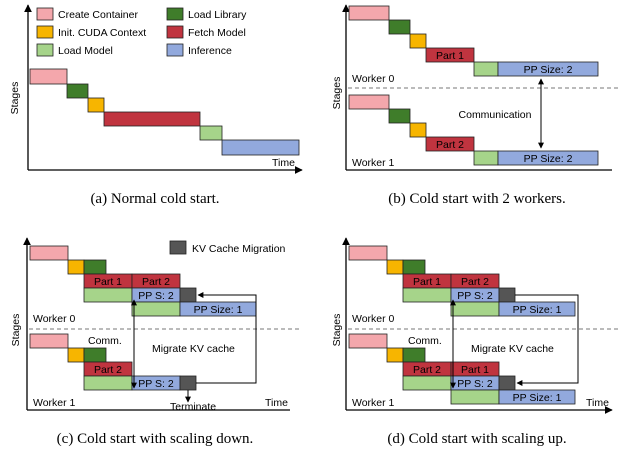 This screenshot has height=450, width=621. Describe the element at coordinates (45, 14) in the screenshot. I see `legend-swatch-create-container` at that location.